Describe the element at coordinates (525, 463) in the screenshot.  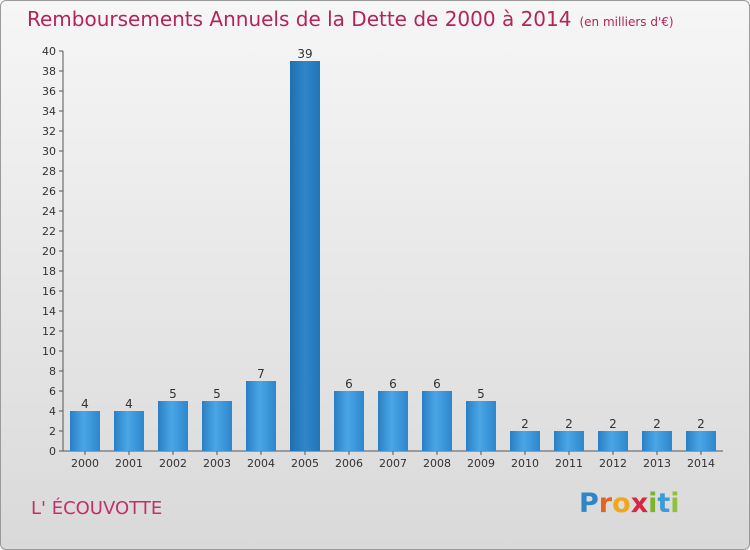
I see `x-tick-label: 2010` at that location.